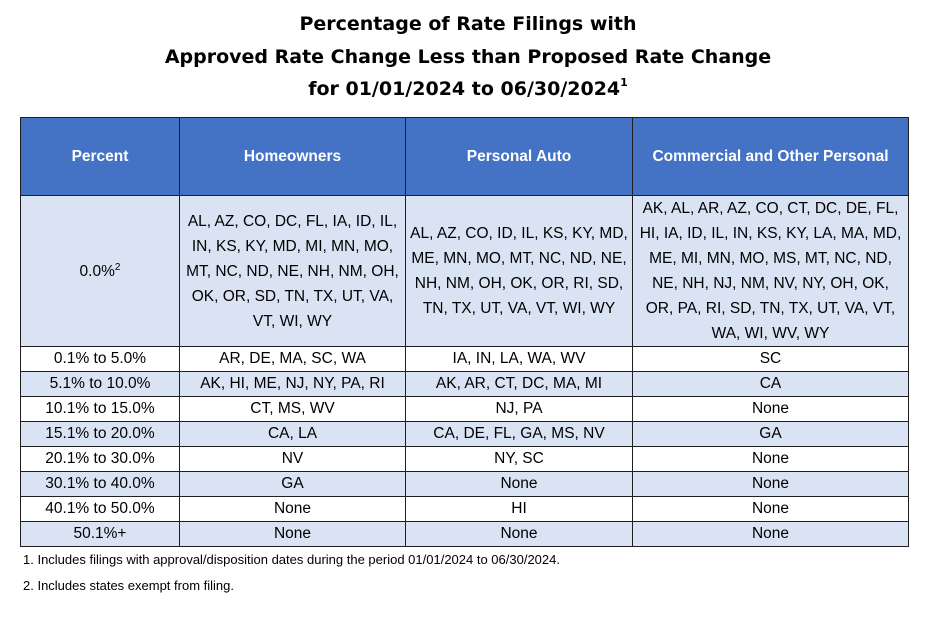  I want to click on cell-commercial: GA, so click(770, 434).